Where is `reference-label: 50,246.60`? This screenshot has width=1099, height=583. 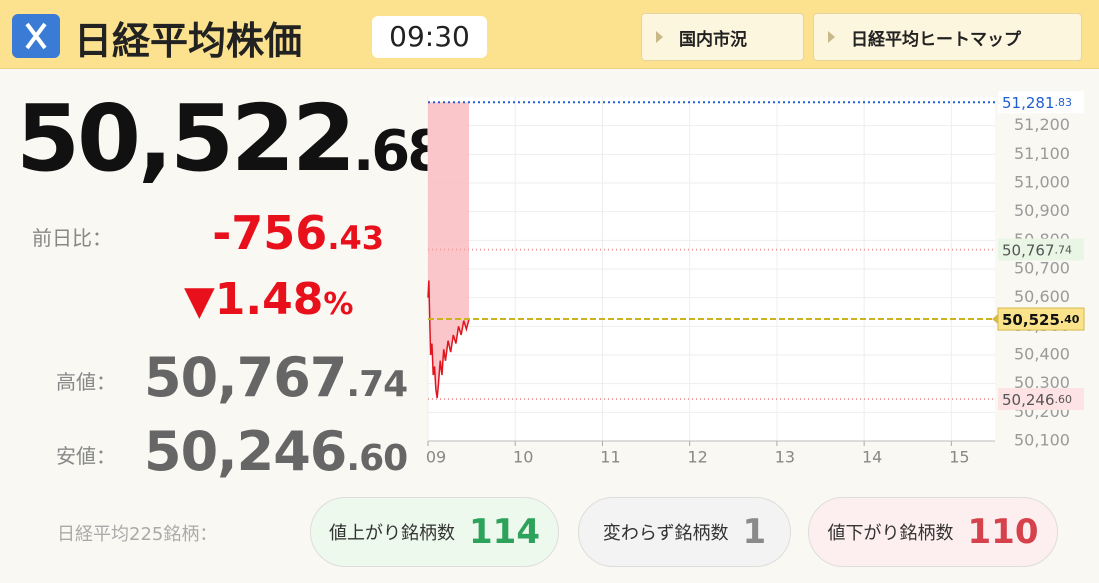
reference-label: 50,246.60 is located at coordinates (1041, 398).